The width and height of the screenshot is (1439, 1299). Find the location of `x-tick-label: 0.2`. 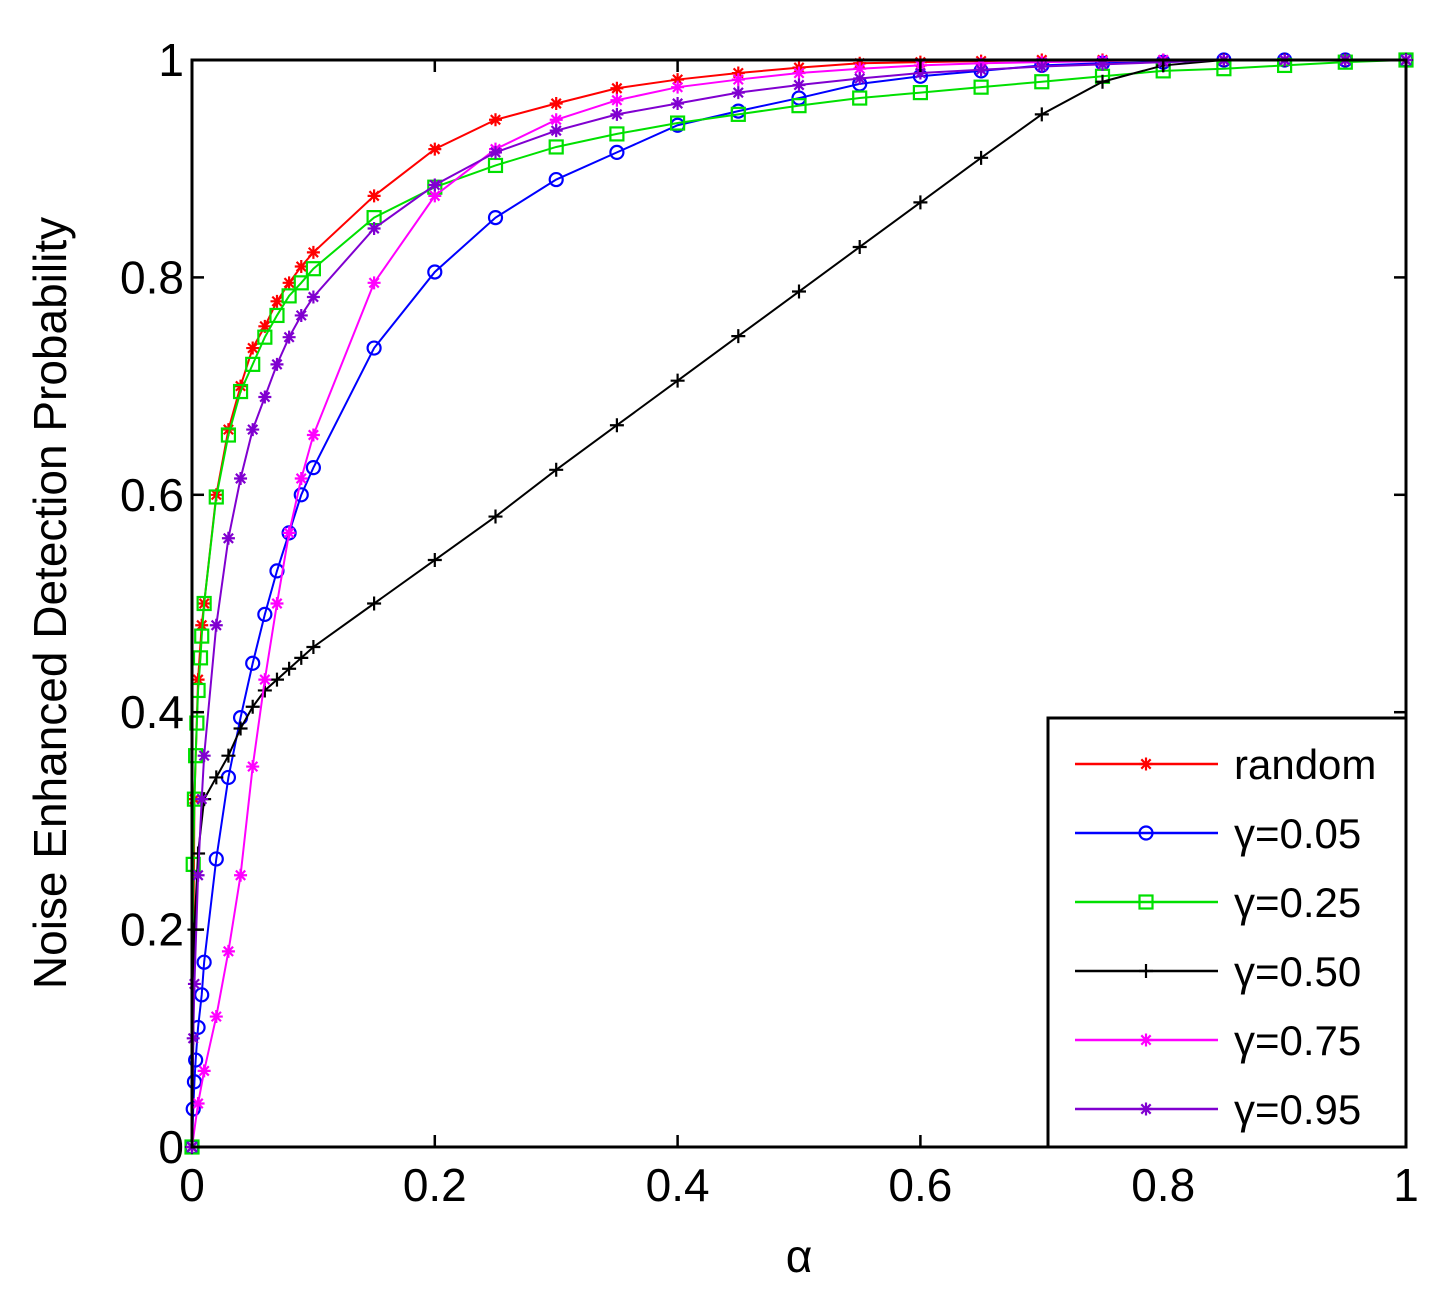

x-tick-label: 0.2 is located at coordinates (435, 1185).